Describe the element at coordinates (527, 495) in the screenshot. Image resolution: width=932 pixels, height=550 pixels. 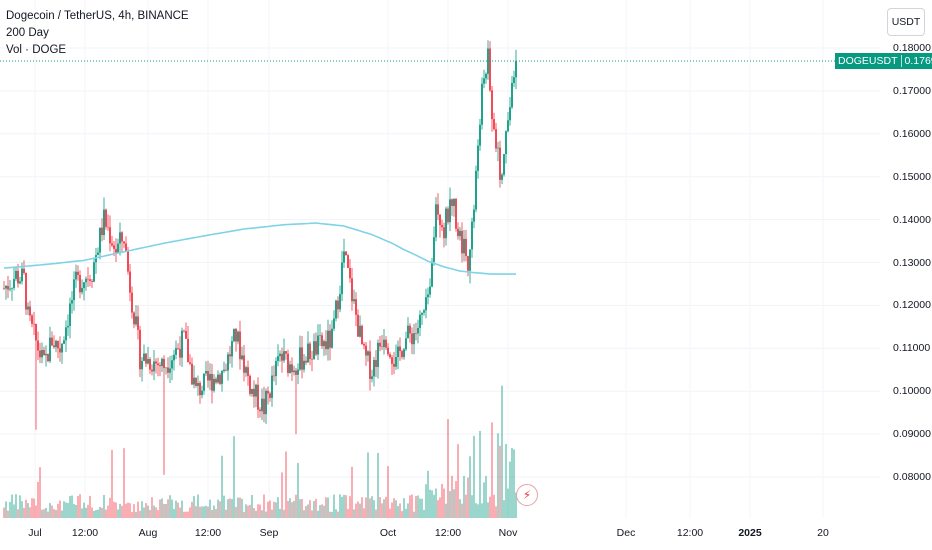
I see `lightning-bolt-icon: ⚡︎` at that location.